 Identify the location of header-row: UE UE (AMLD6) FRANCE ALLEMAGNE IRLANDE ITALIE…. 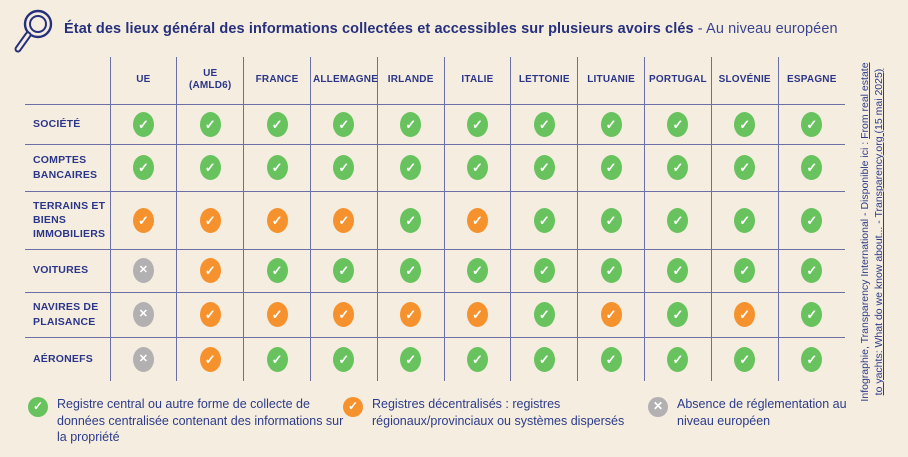
(435, 80).